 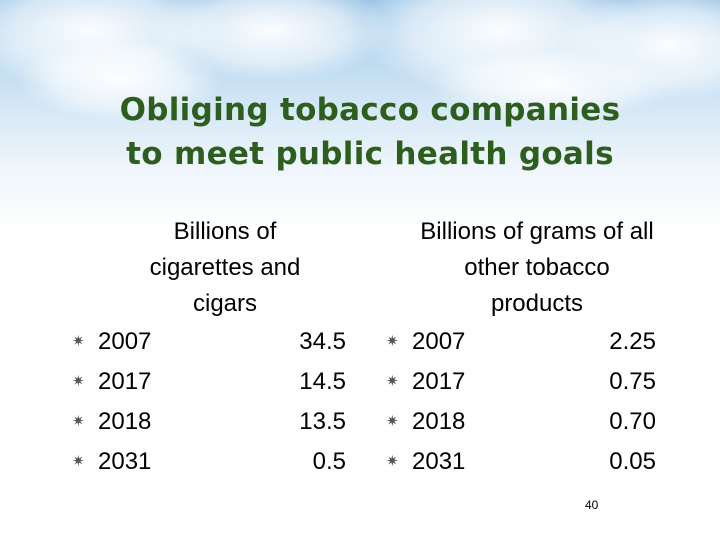 What do you see at coordinates (212, 422) in the screenshot?
I see `list-item: ✷ 2018 13.5` at bounding box center [212, 422].